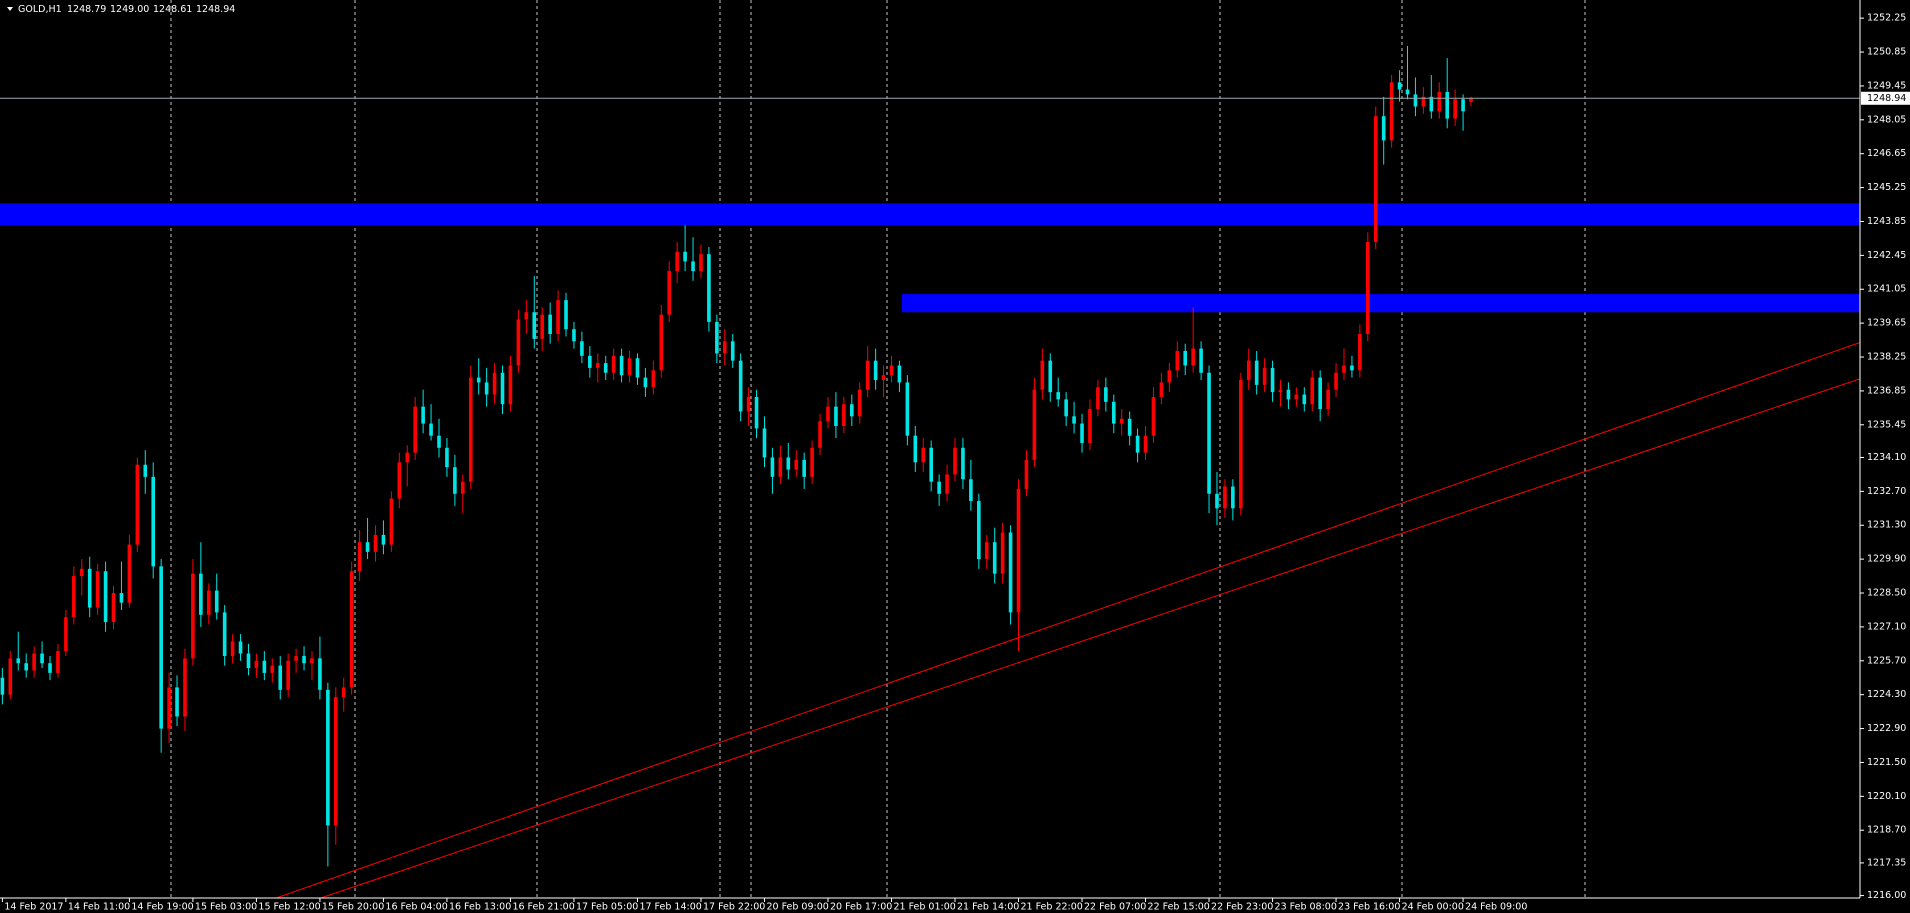 The width and height of the screenshot is (1910, 913). What do you see at coordinates (1052, 907) in the screenshot?
I see `x-tick-label: 21 Feb 22:00` at bounding box center [1052, 907].